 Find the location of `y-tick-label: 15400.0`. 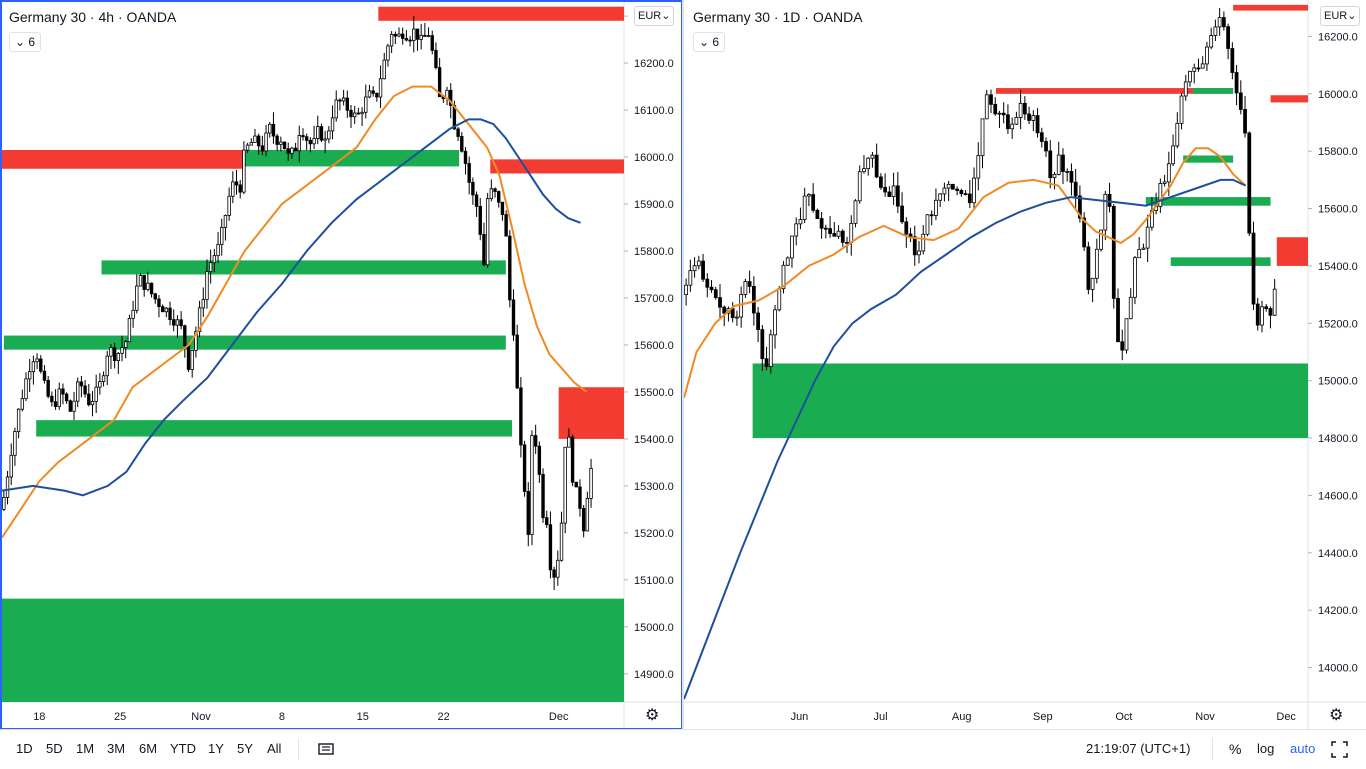

y-tick-label: 15400.0 is located at coordinates (1338, 267).